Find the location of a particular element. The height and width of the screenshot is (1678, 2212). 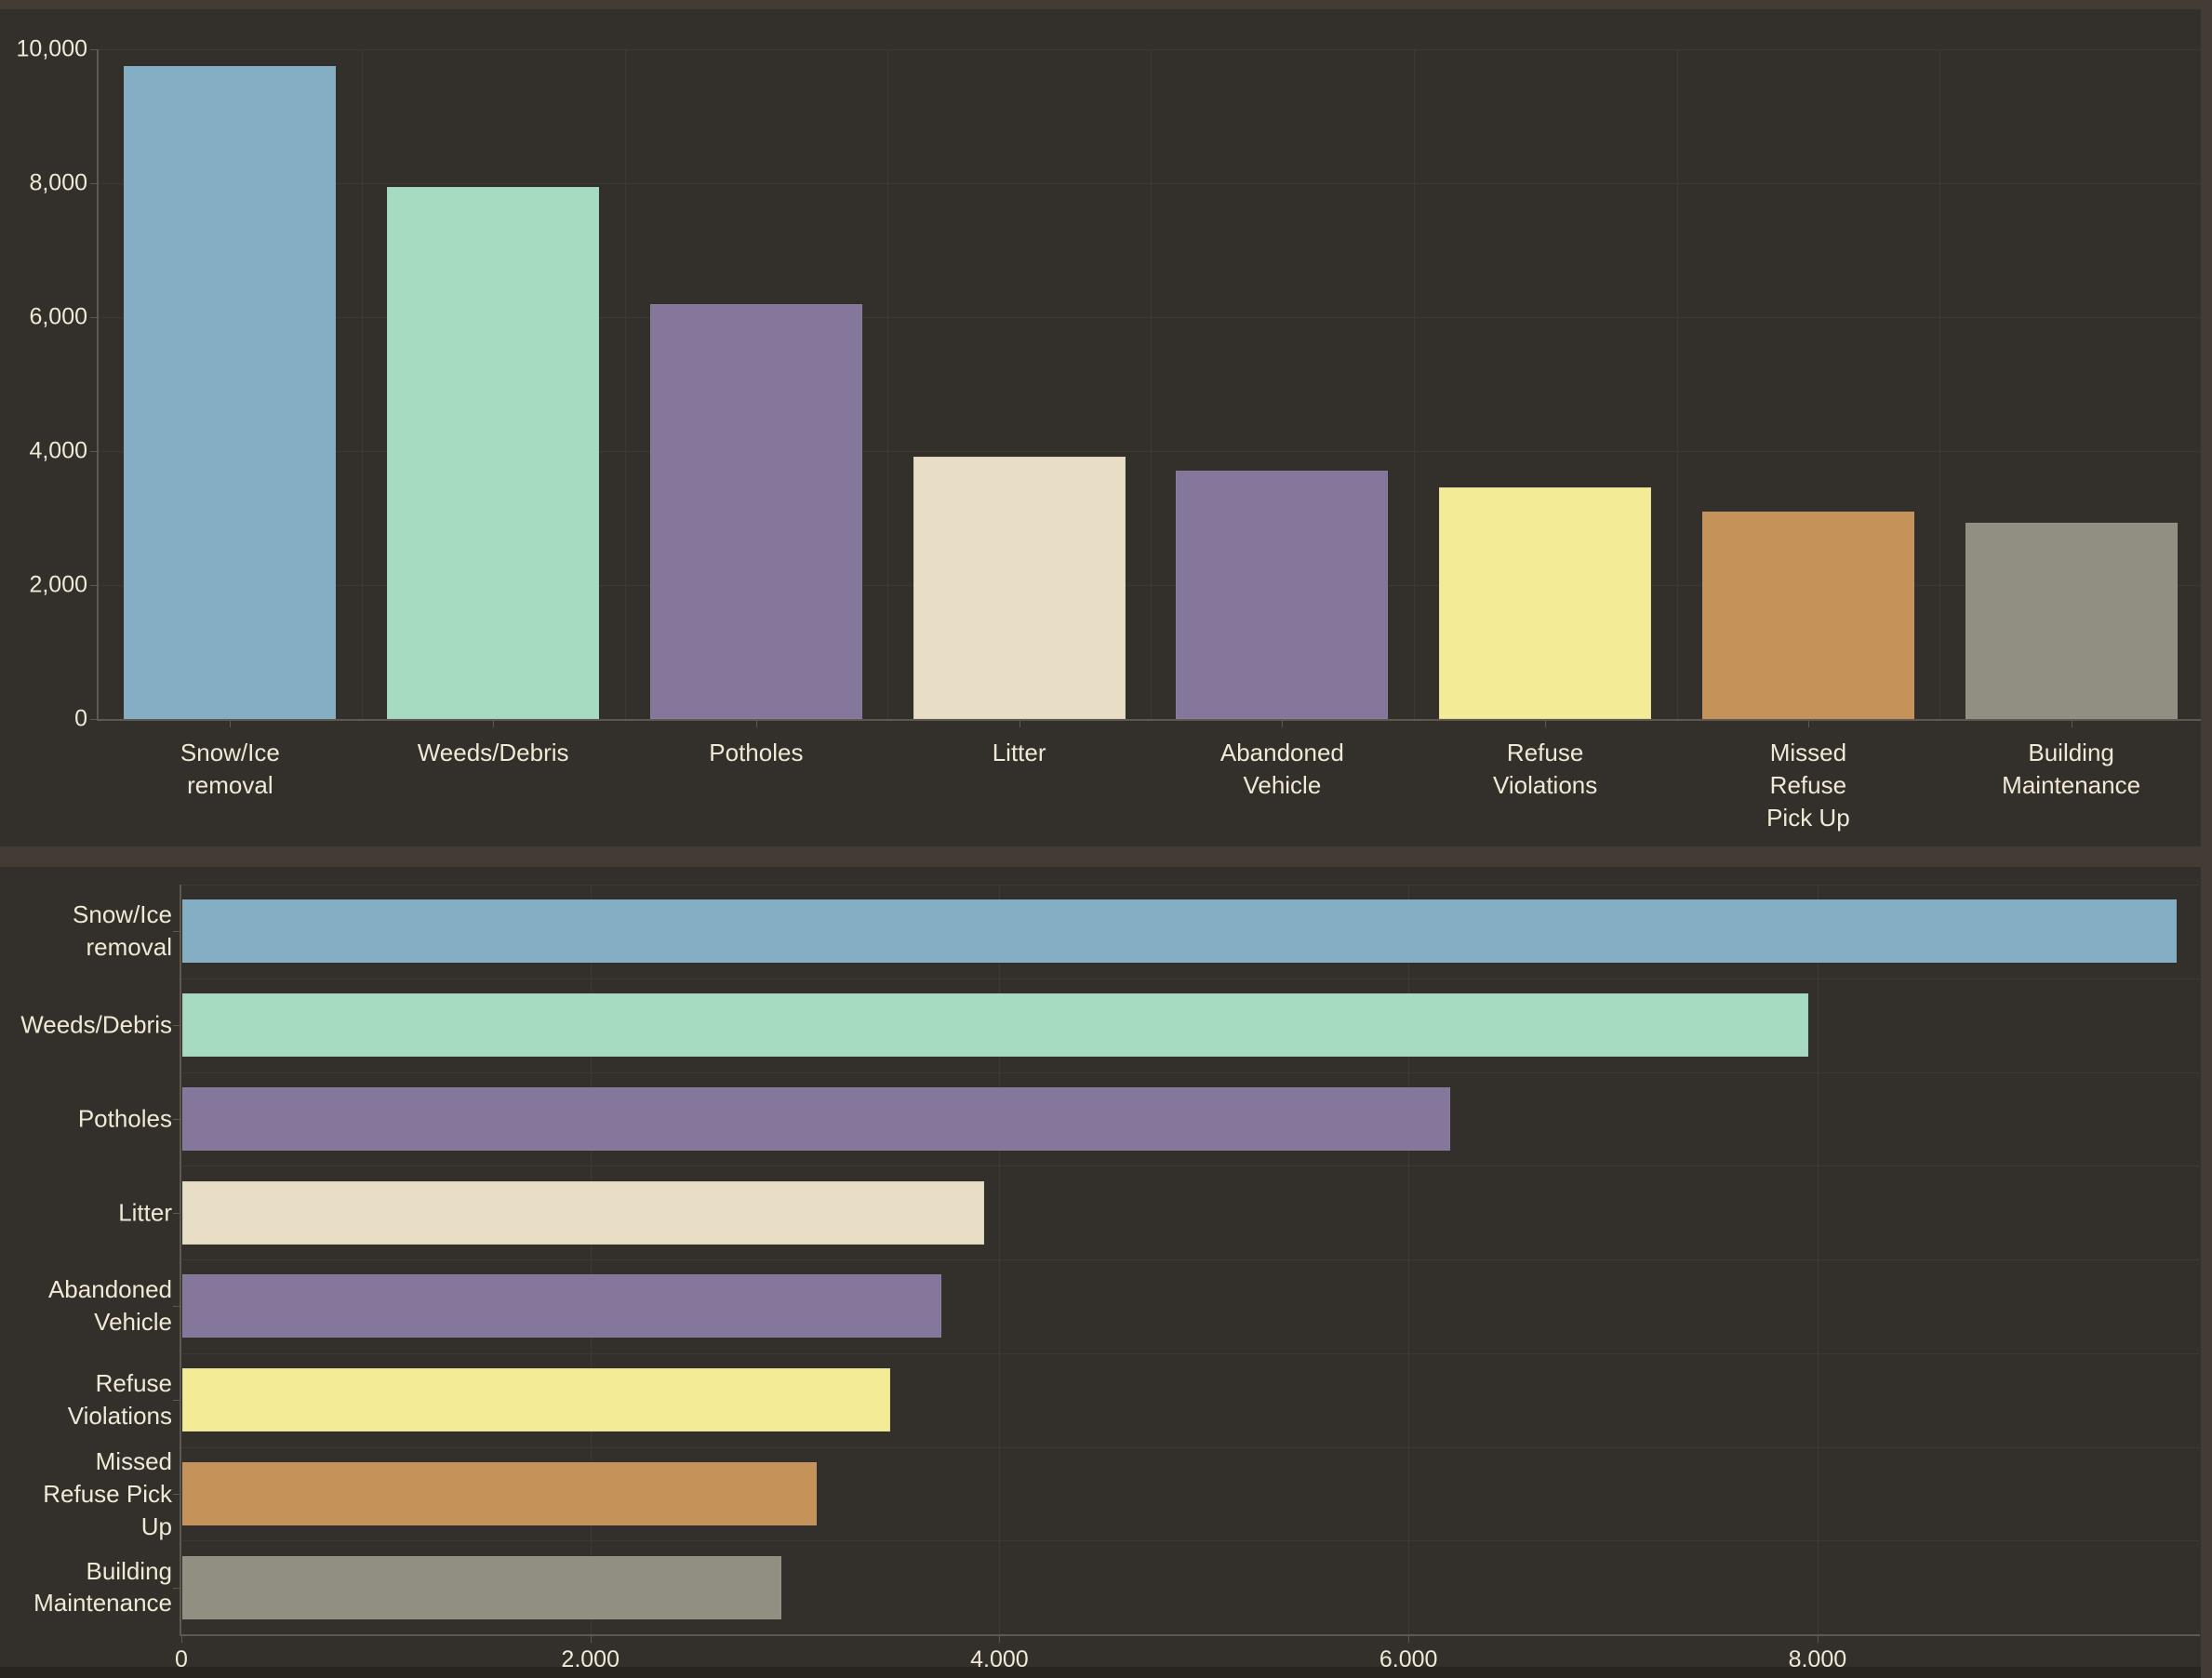

column-bar-missed-refuse-pick-up is located at coordinates (1808, 615).